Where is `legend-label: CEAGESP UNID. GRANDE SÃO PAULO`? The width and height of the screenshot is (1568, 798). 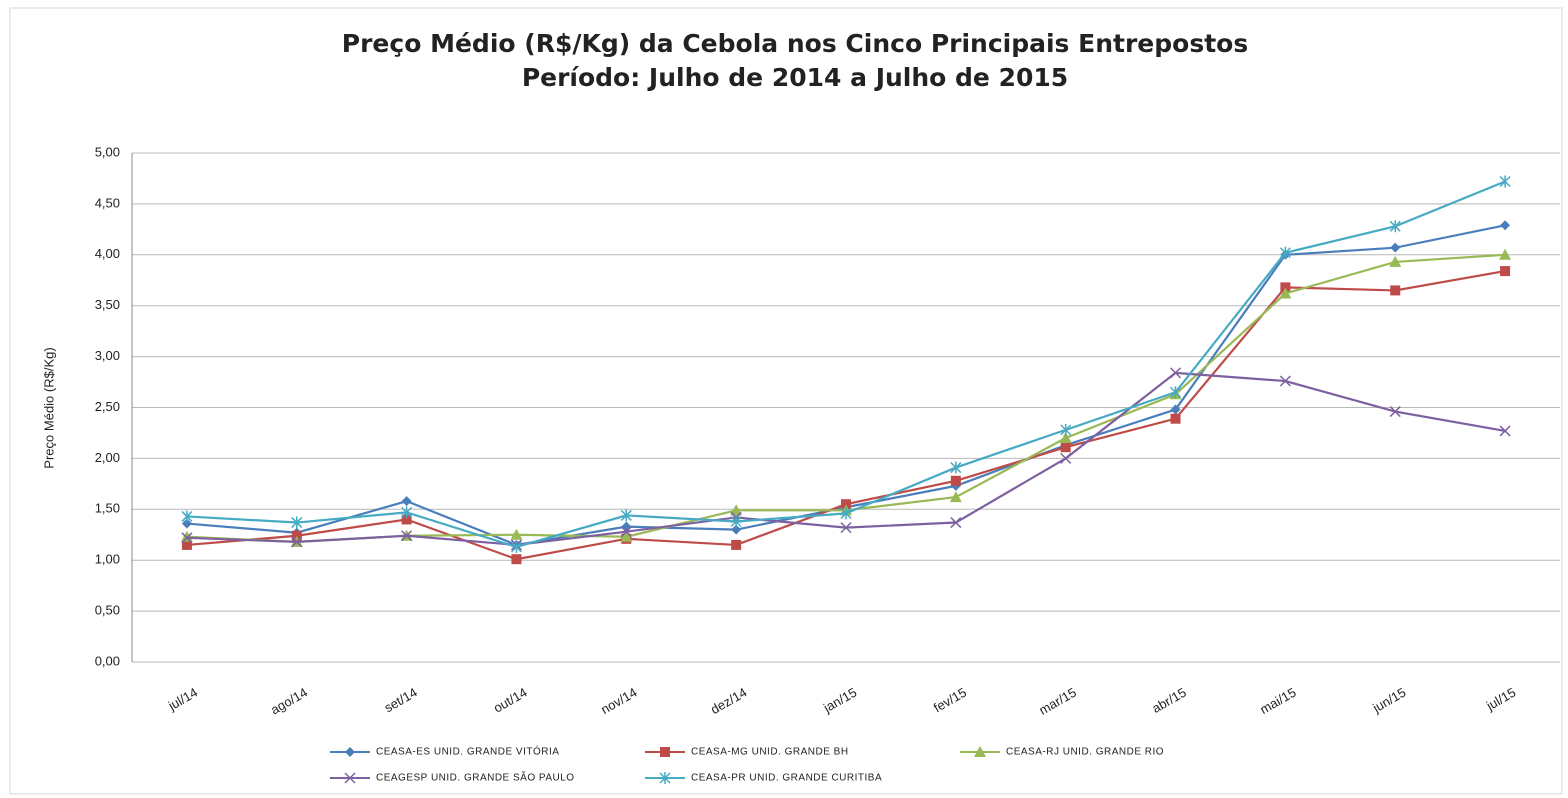
legend-label: CEAGESP UNID. GRANDE SÃO PAULO is located at coordinates (475, 777).